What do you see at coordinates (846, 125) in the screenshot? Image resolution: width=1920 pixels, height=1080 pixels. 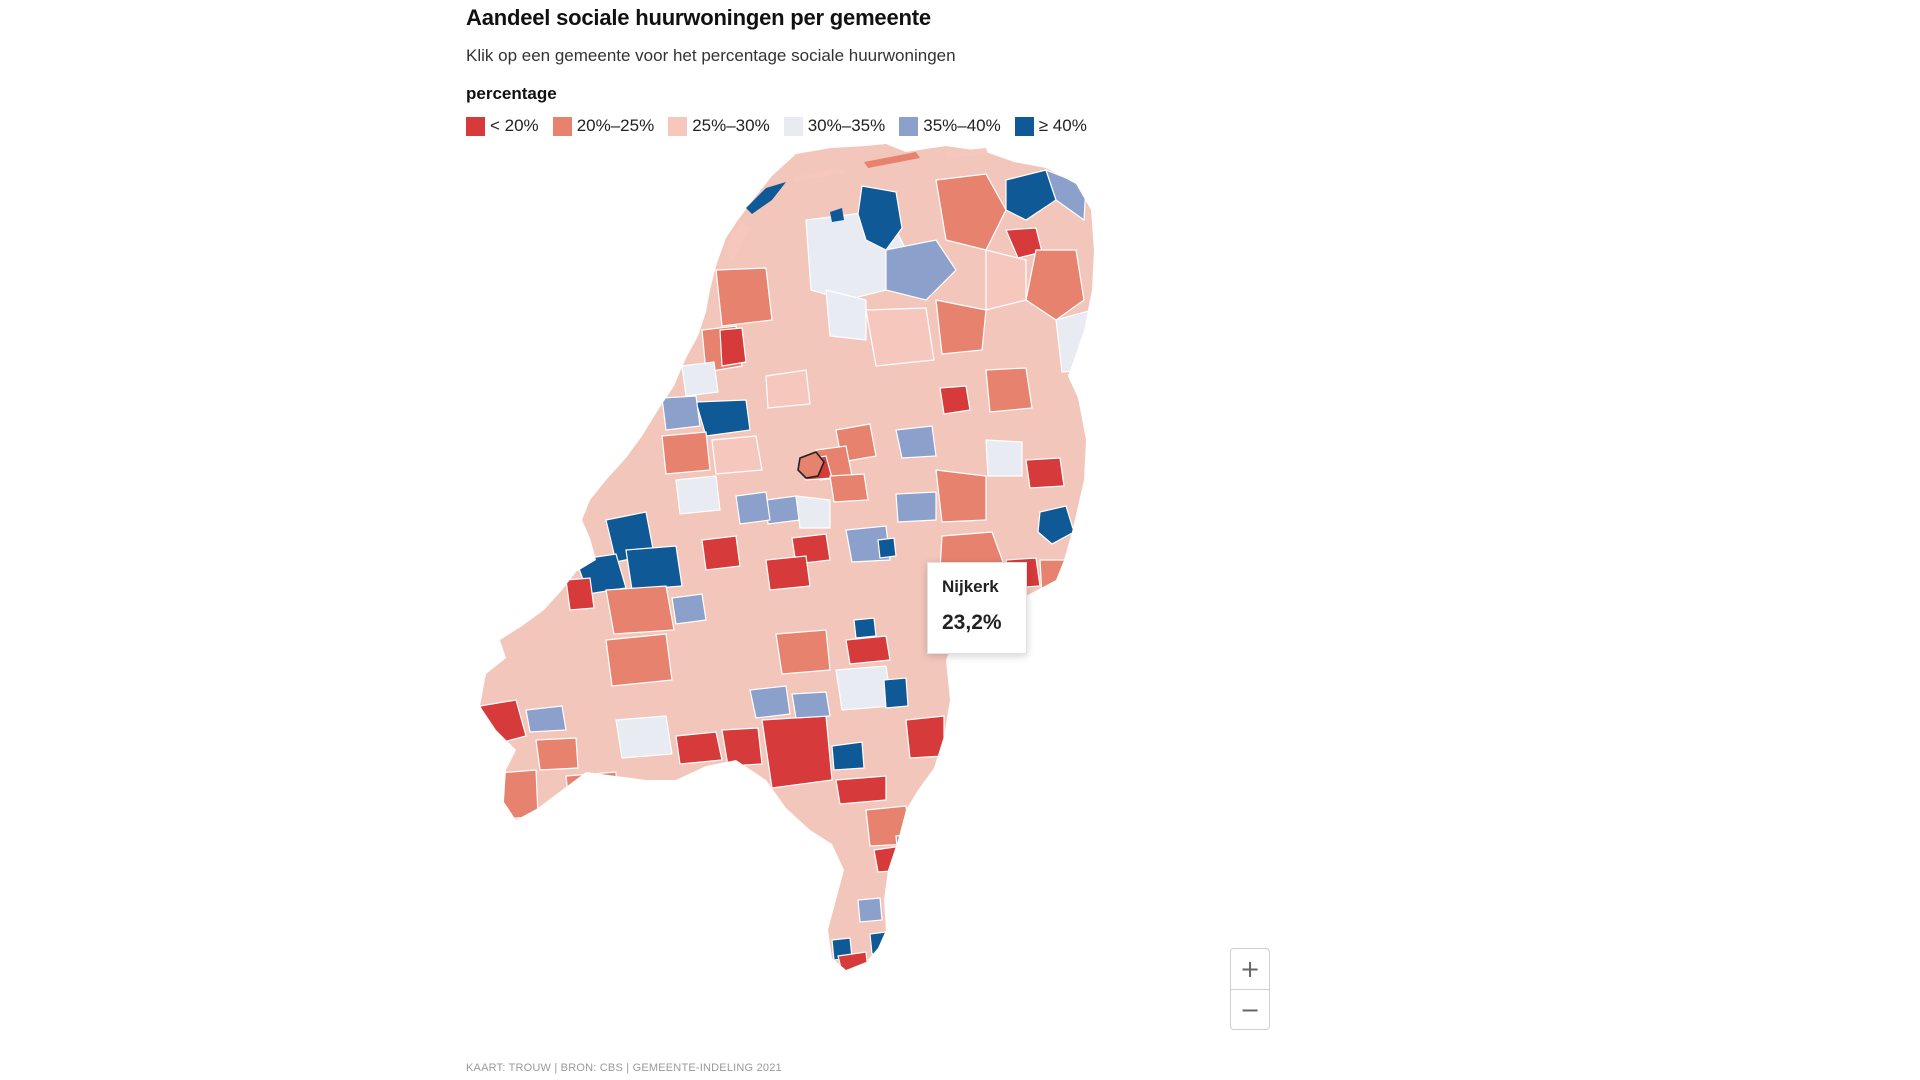 I see `legend-label: 30%–35%` at bounding box center [846, 125].